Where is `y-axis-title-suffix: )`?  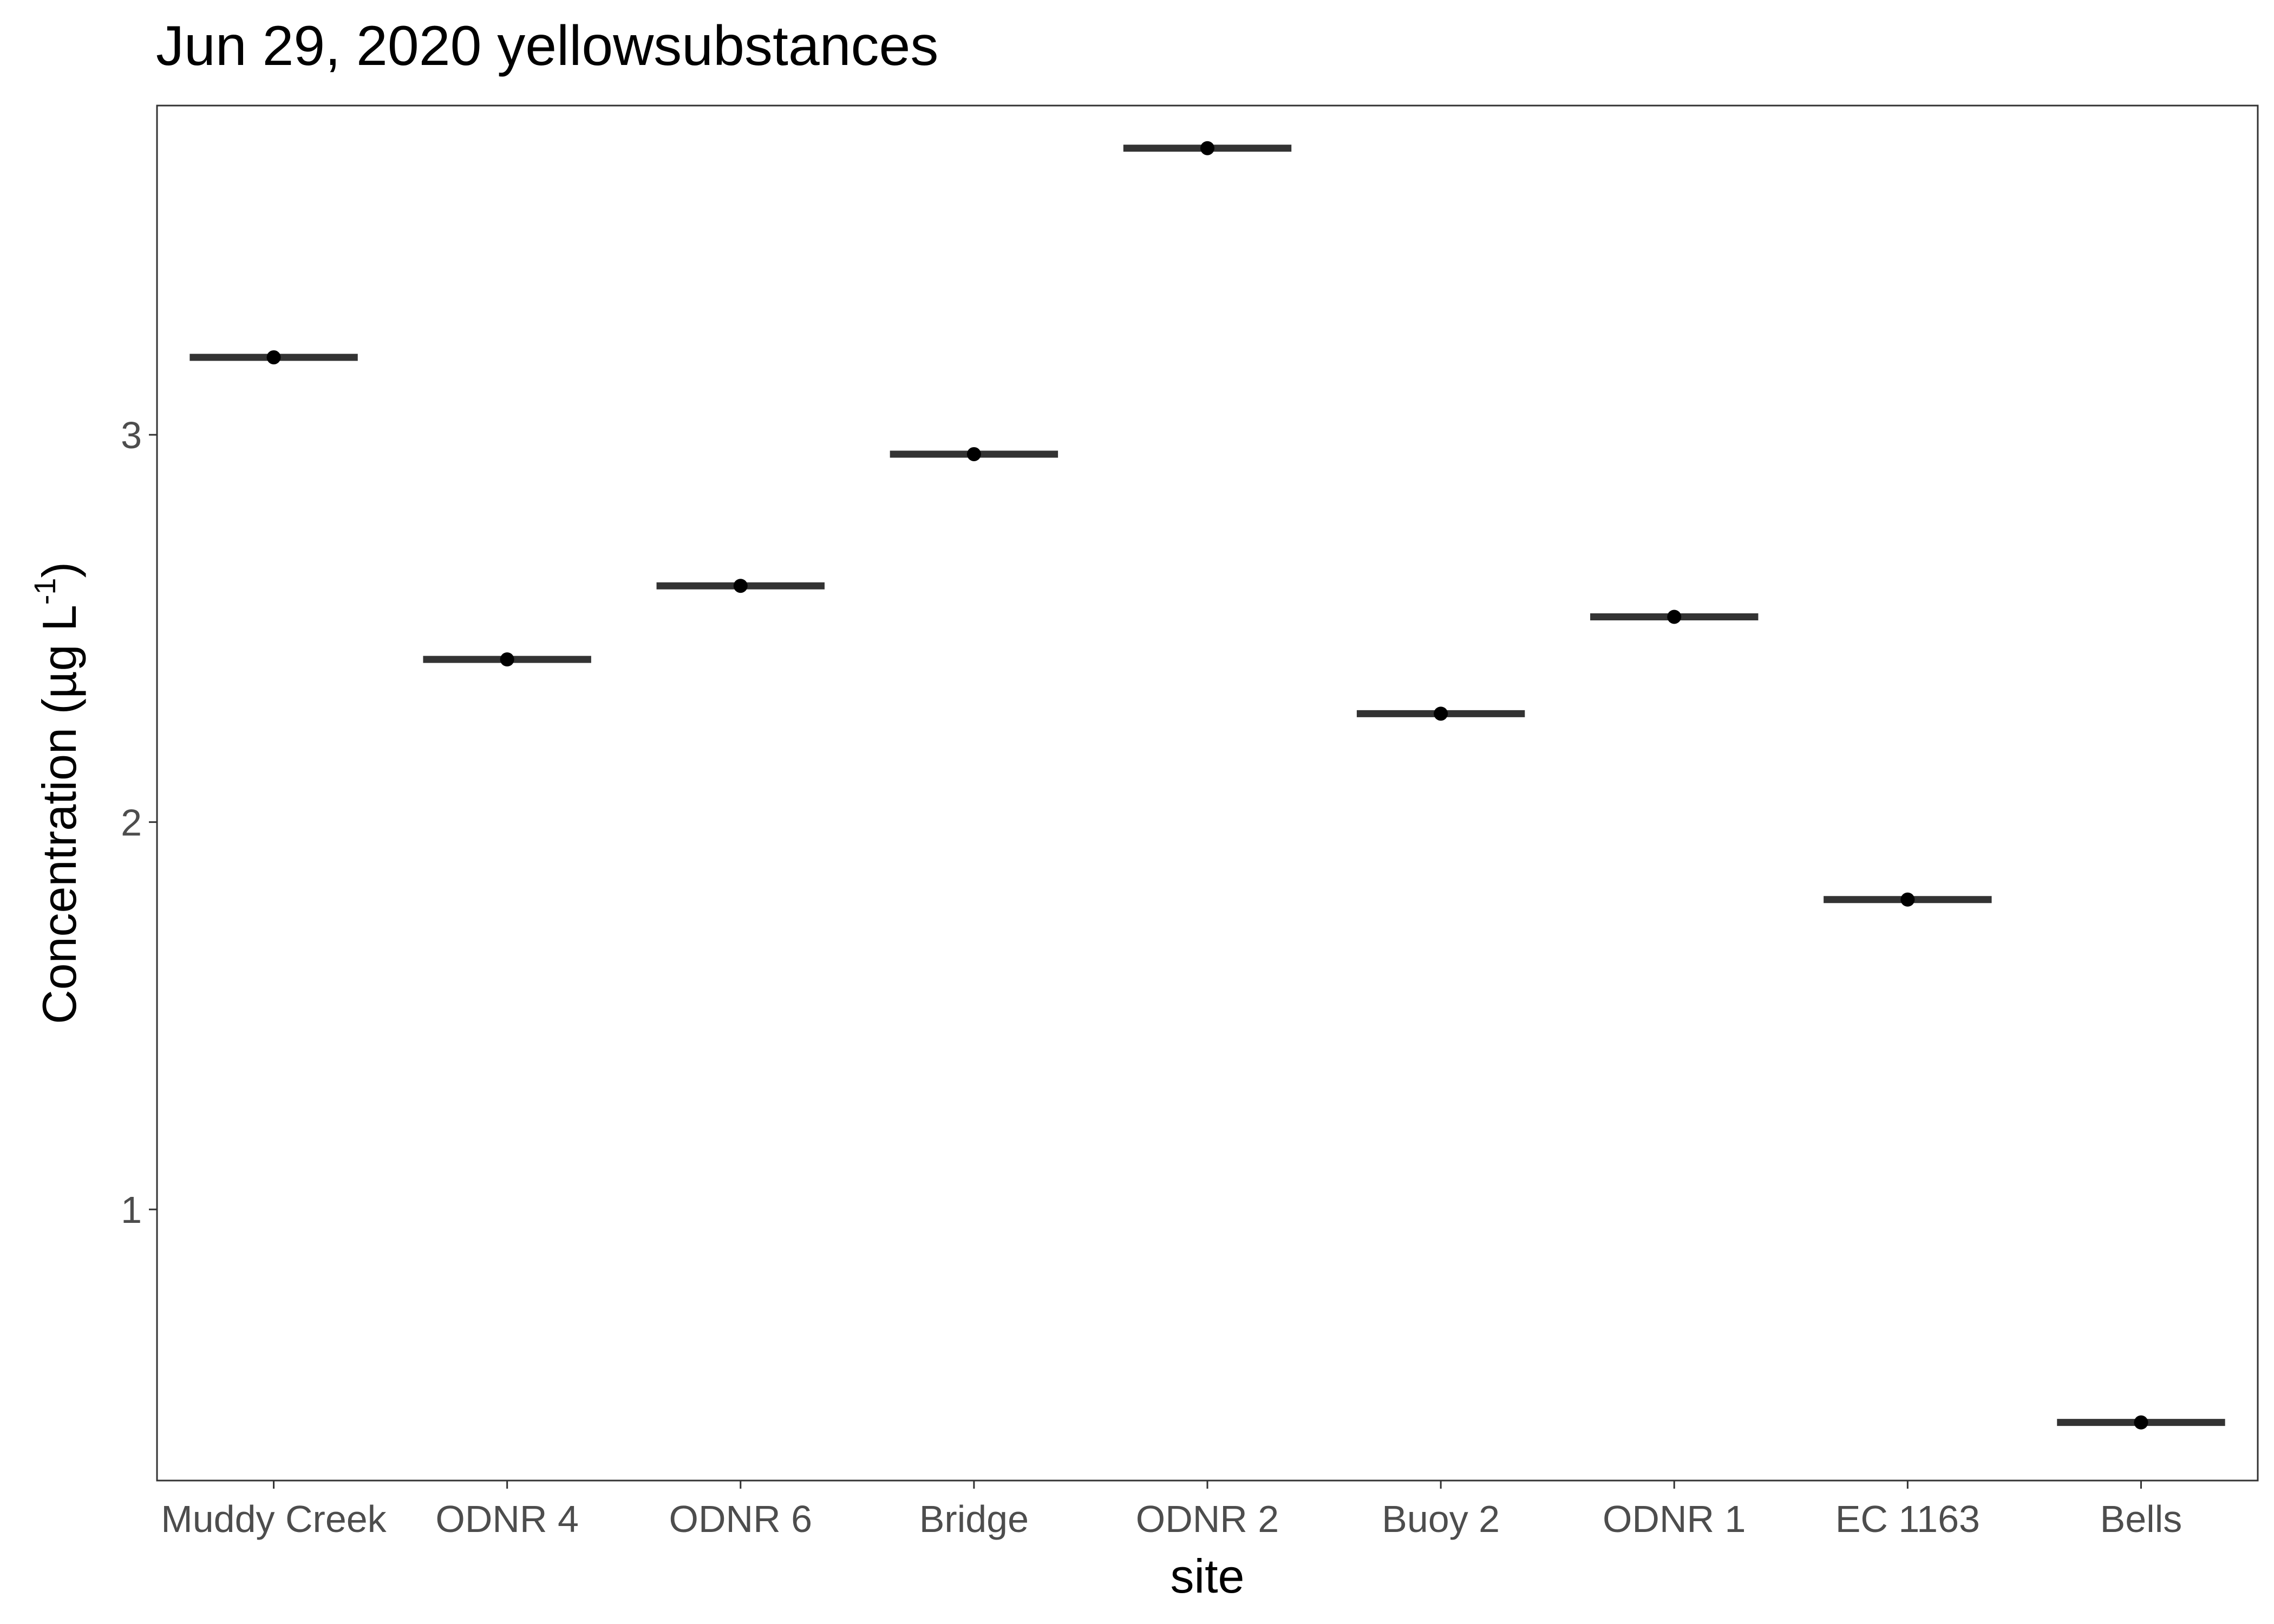 y-axis-title-suffix: ) is located at coordinates (59, 570).